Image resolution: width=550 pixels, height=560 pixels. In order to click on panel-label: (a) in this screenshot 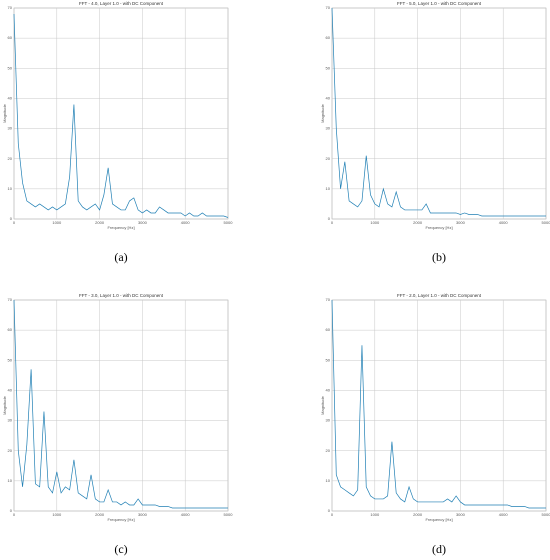, I will do `click(120, 257)`.